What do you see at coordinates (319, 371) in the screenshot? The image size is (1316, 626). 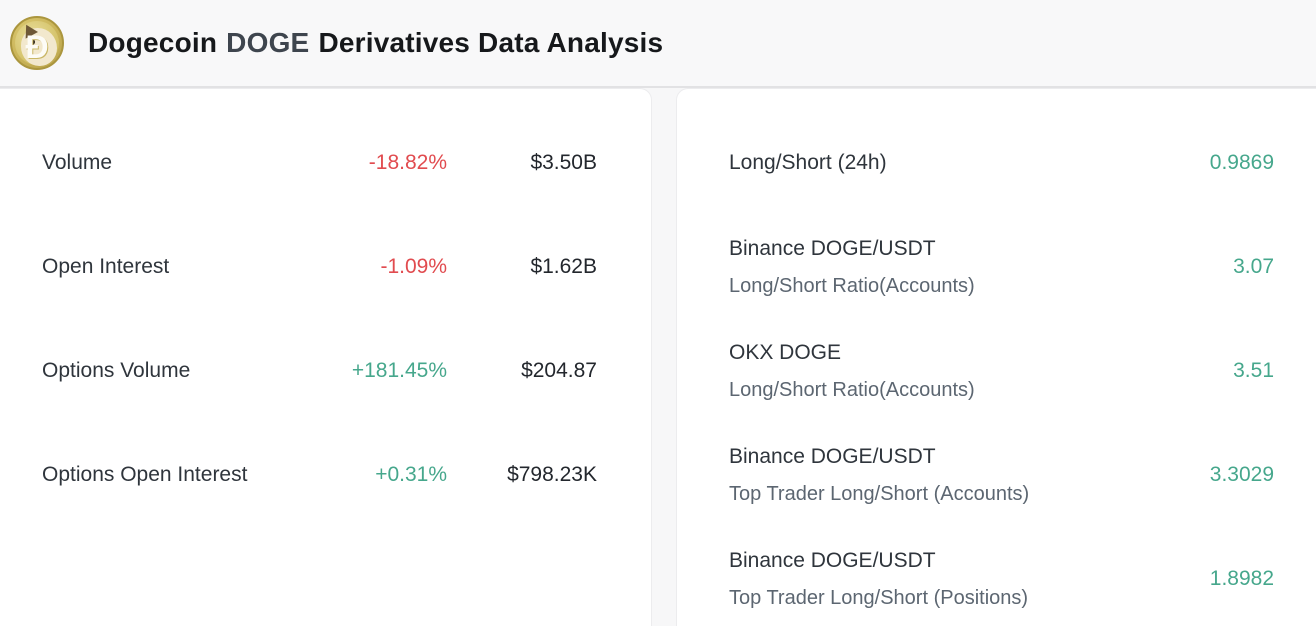 I see `stat-row-options-volume: Options Volume +181.45% $204.87` at bounding box center [319, 371].